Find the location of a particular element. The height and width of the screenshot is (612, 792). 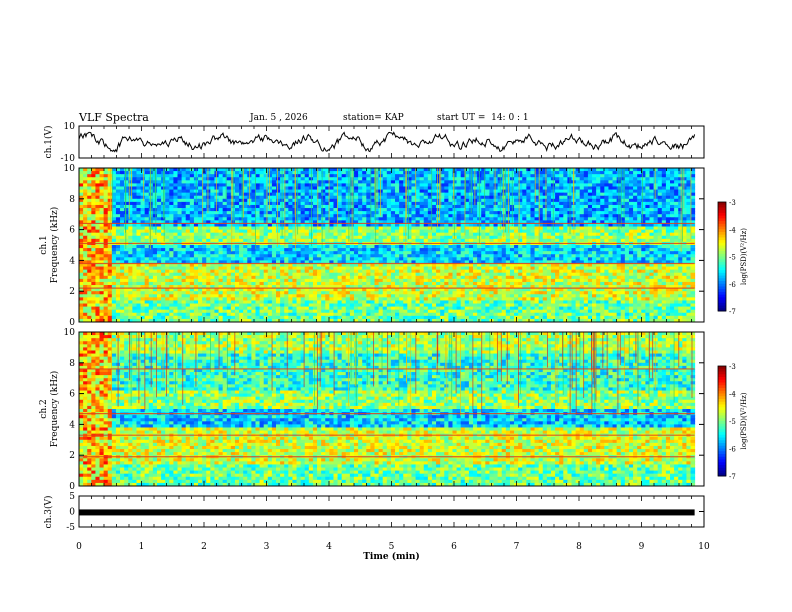

spec2-colorbar-frame is located at coordinates (722, 421).